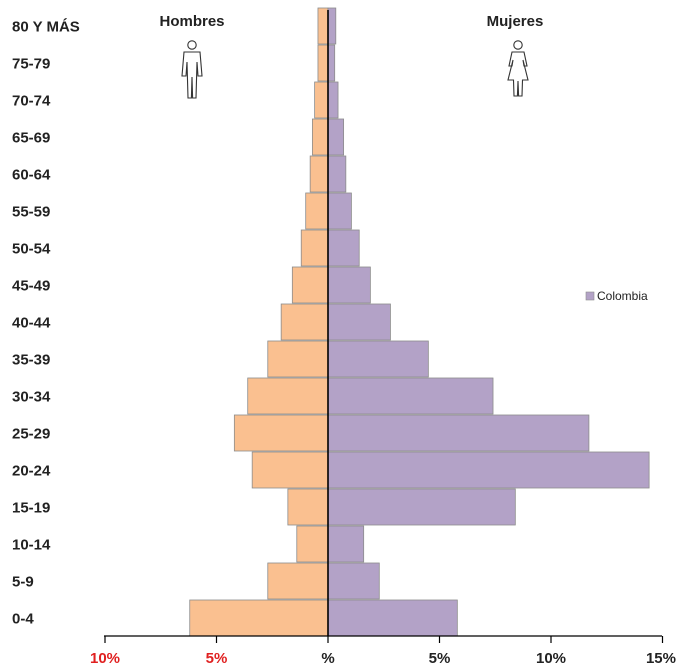 The image size is (678, 667). Describe the element at coordinates (31, 434) in the screenshot. I see `age-label-25-29: 25-29` at that location.